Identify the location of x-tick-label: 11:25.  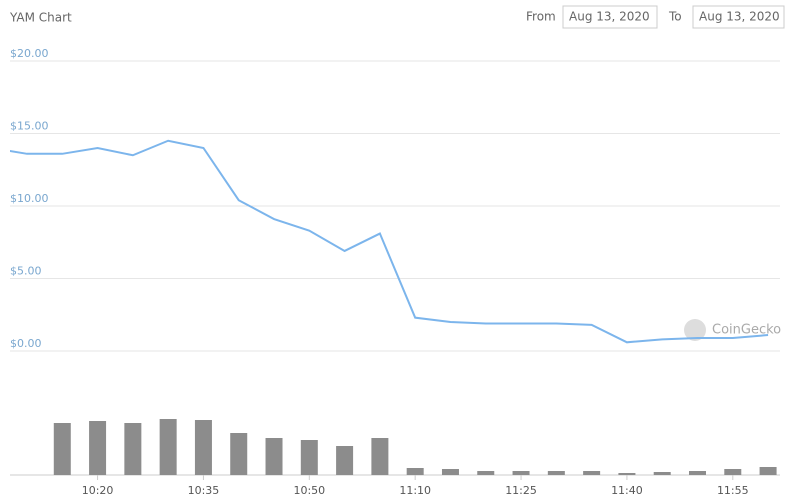
(521, 490).